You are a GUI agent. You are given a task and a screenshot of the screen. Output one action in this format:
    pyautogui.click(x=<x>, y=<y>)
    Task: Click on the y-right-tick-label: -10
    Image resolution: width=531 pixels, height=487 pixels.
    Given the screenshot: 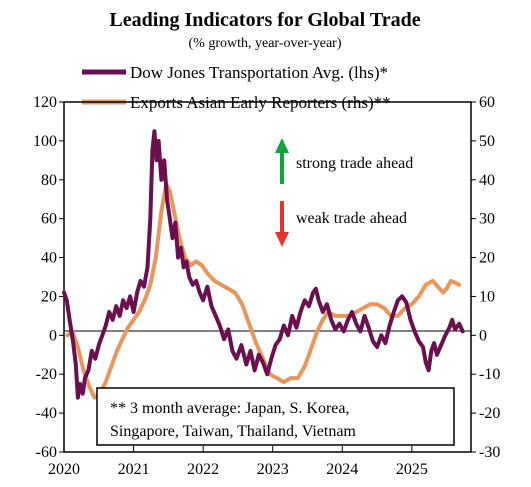 What is the action you would take?
    pyautogui.click(x=489, y=374)
    